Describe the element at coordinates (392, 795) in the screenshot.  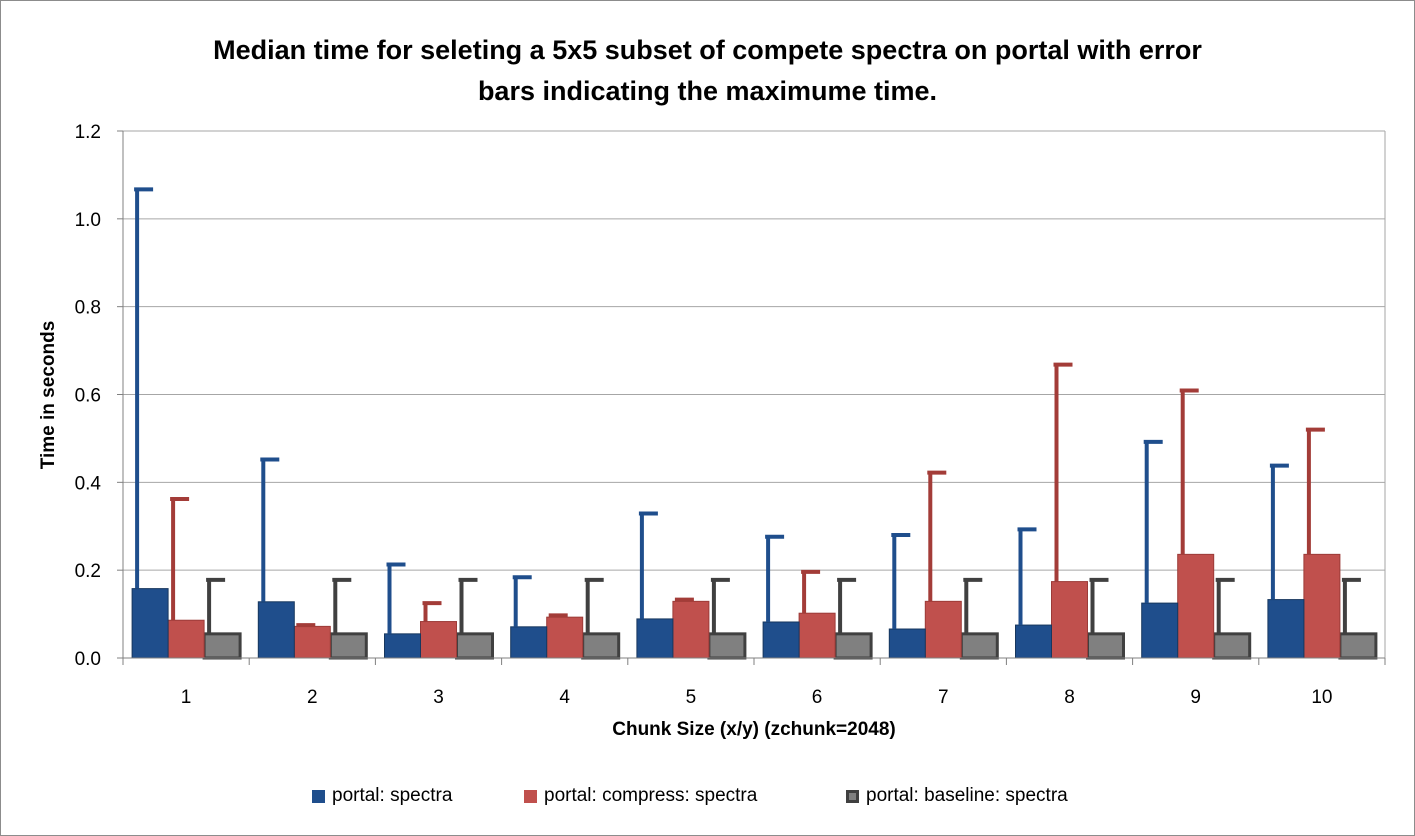
I see `legend-label-spectra: portal: spectra` at that location.